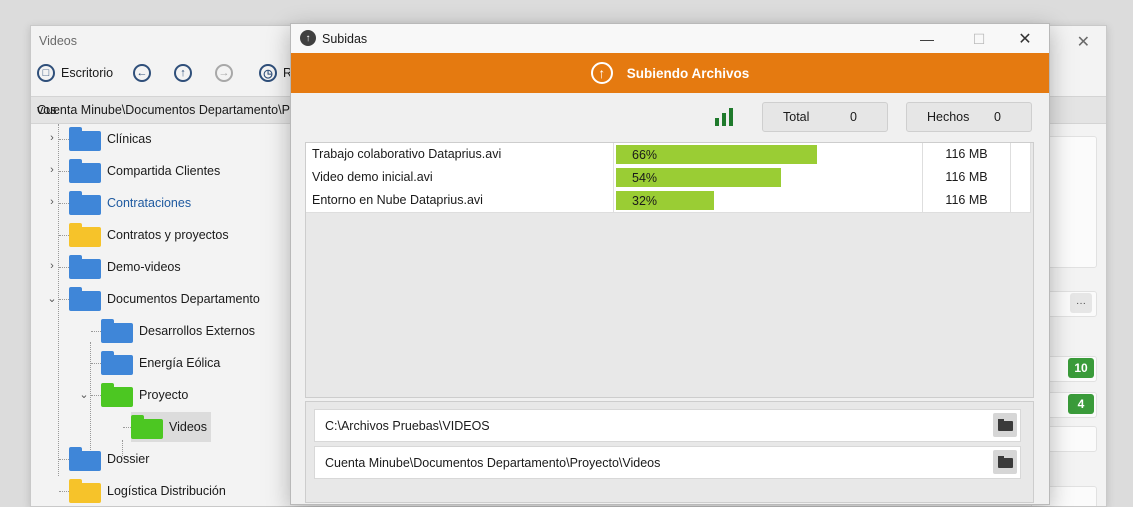 This screenshot has height=507, width=1133. I want to click on dialog-titlebar: ↑ Subidas — ☐ ✕, so click(670, 38).